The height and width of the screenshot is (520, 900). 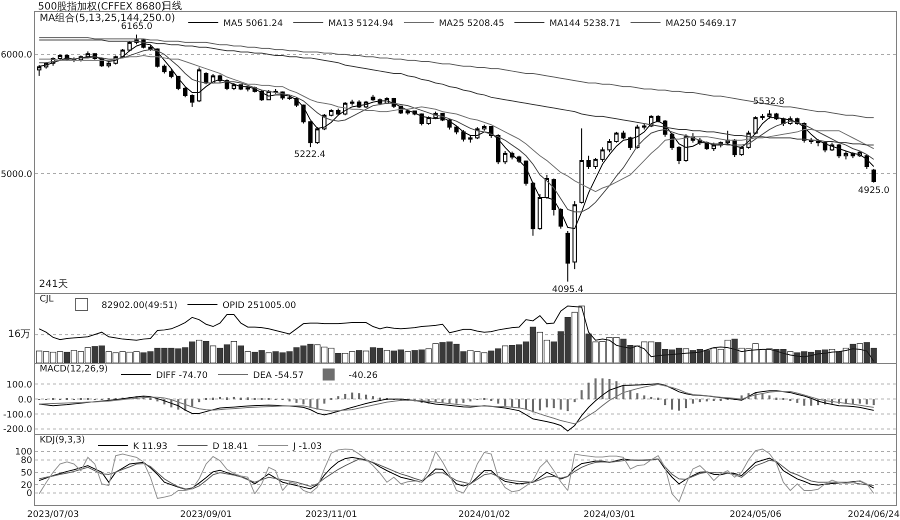 I want to click on legend-label: MA13 5124.94, so click(x=361, y=24).